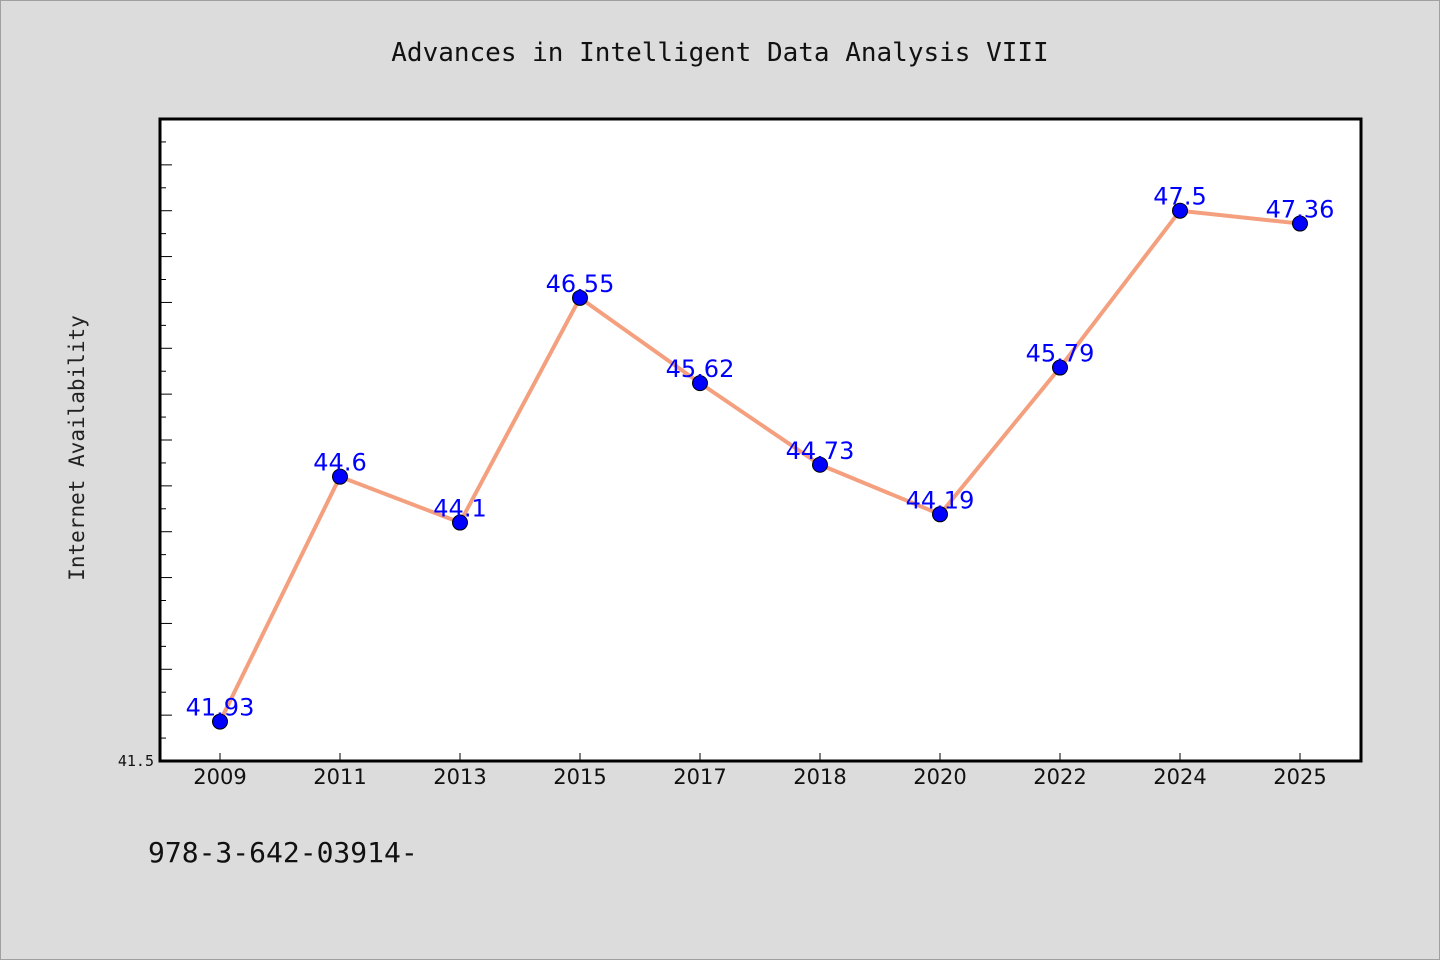 The image size is (1440, 960). What do you see at coordinates (77, 448) in the screenshot?
I see `y-axis-label: Internet Availability` at bounding box center [77, 448].